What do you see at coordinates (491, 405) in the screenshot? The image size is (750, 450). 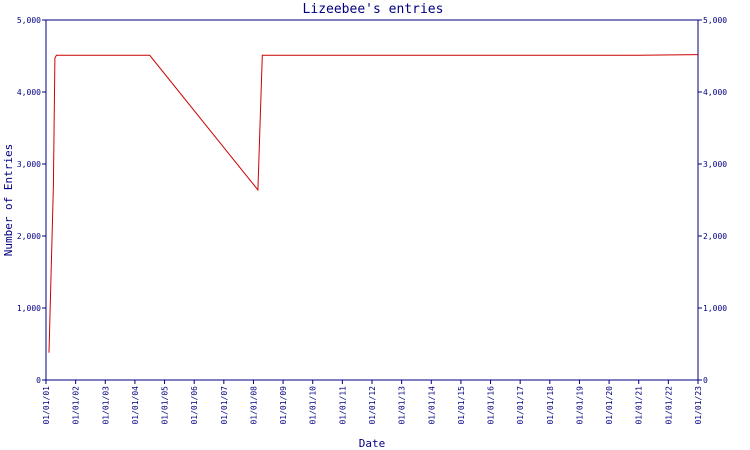 I see `x-tick-label: 01/01/16` at bounding box center [491, 405].